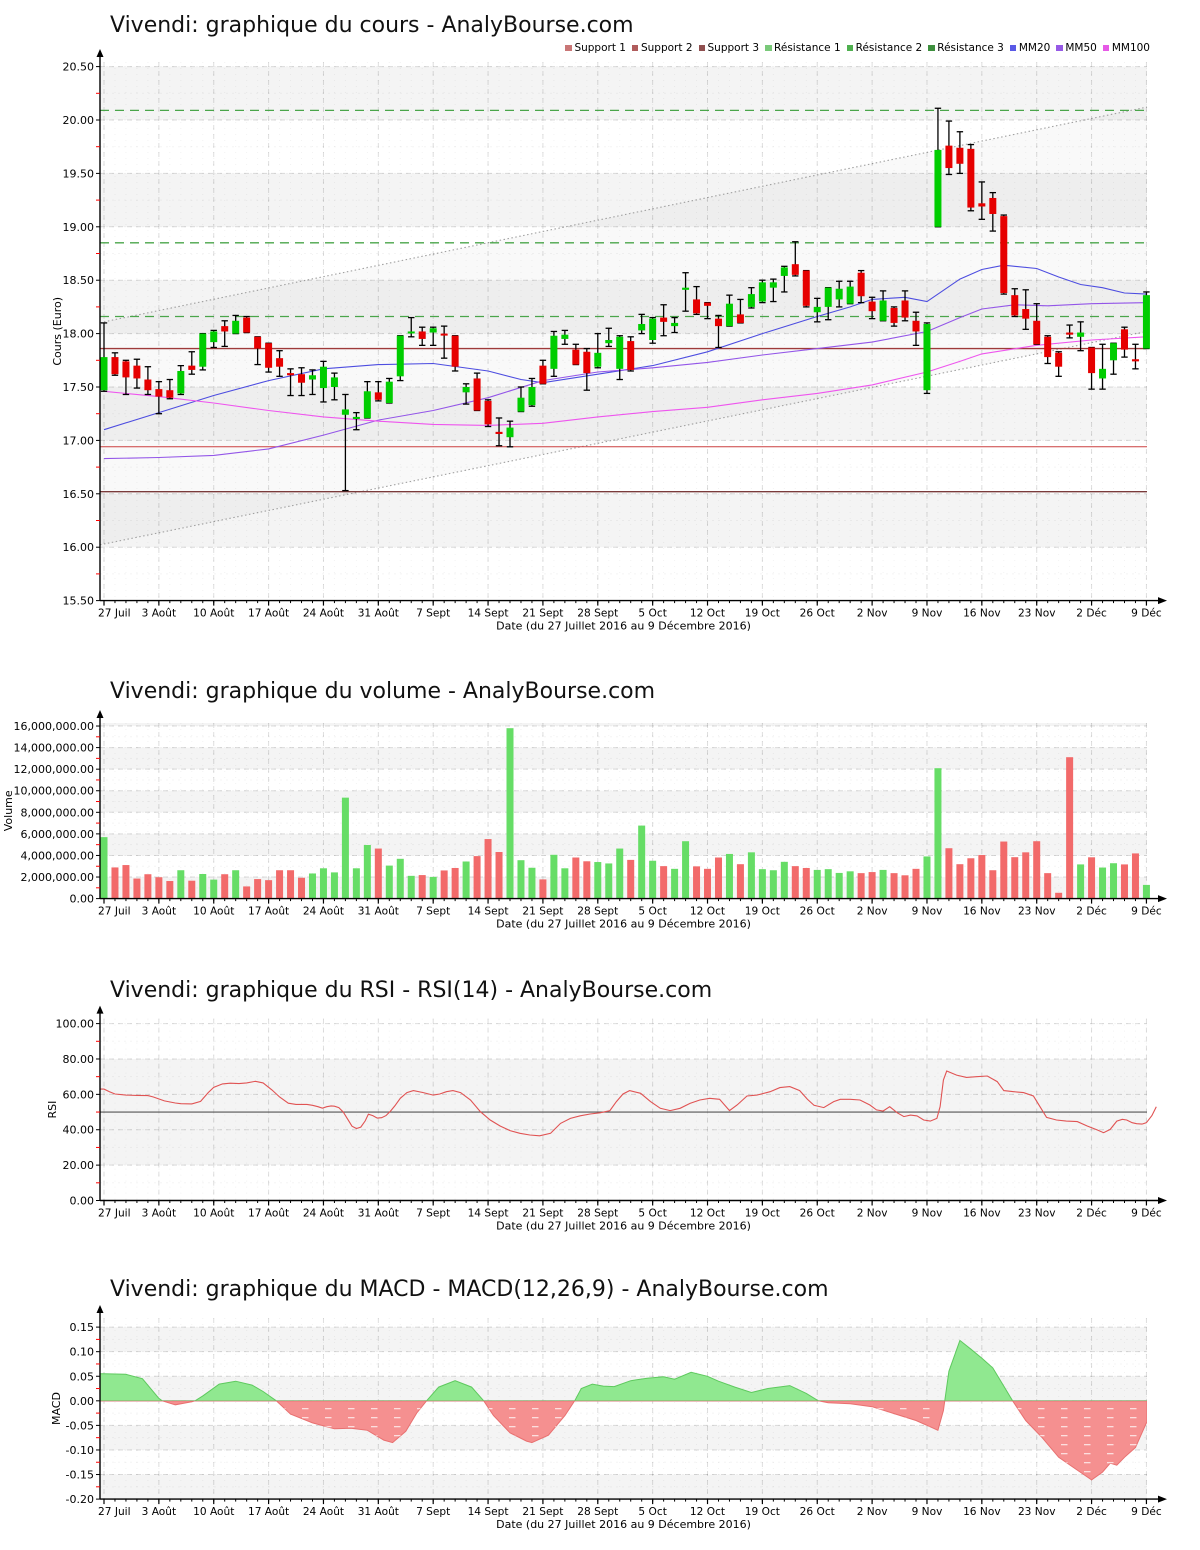 The width and height of the screenshot is (1200, 1550). Describe the element at coordinates (625, 813) in the screenshot. I see `volume-bars` at that location.